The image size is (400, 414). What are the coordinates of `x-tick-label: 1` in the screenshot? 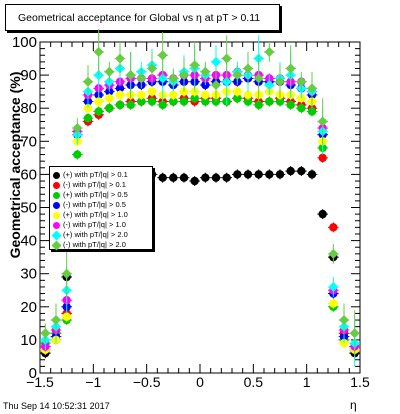 It's located at (307, 382).